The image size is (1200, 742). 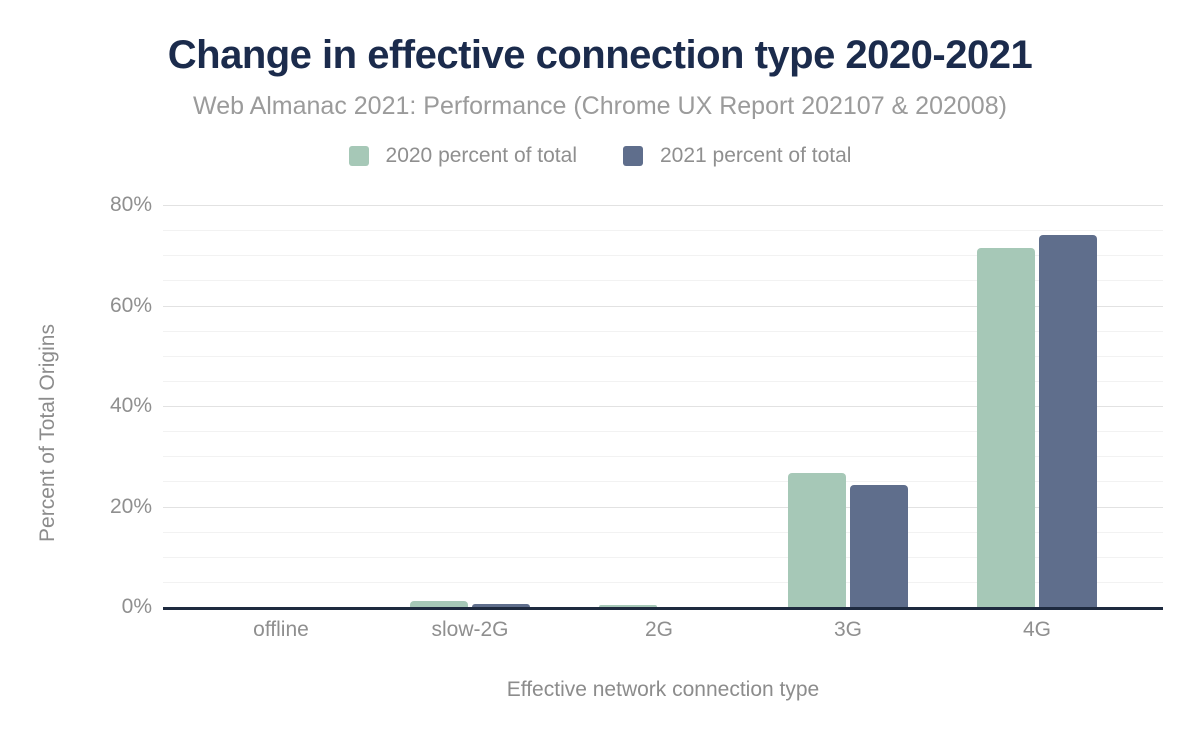 What do you see at coordinates (633, 156) in the screenshot?
I see `legend-swatch-2021` at bounding box center [633, 156].